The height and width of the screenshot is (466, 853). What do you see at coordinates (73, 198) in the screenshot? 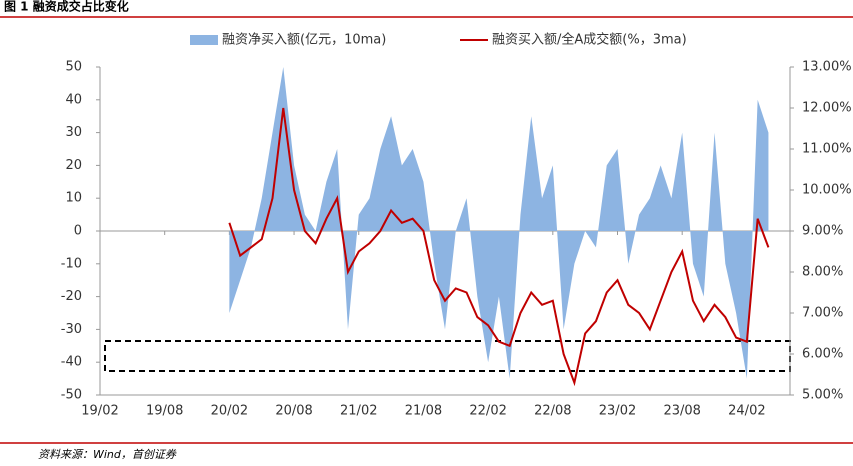
I see `y-tick-label: 10` at bounding box center [73, 198].